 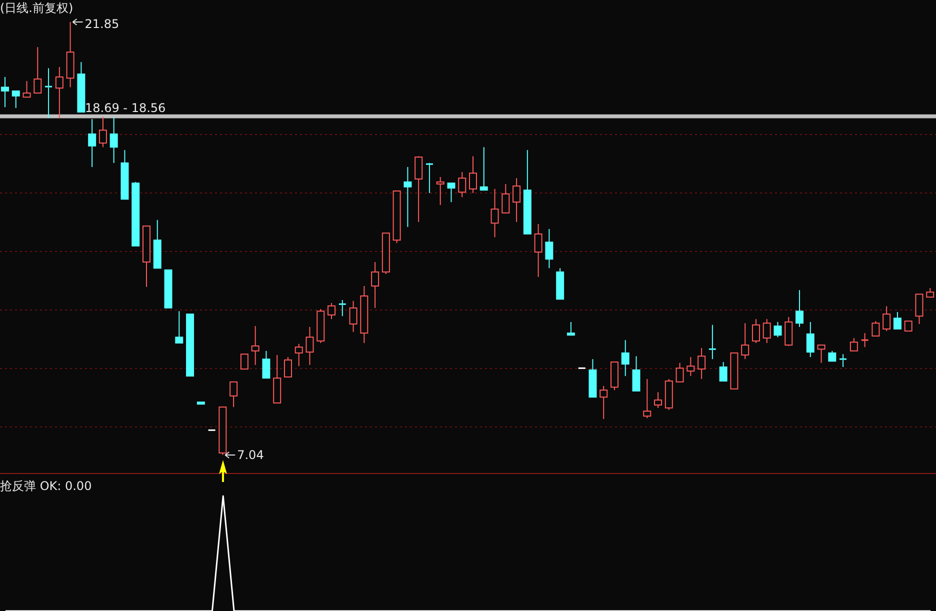 I want to click on annotation: 21.85, so click(x=102, y=24).